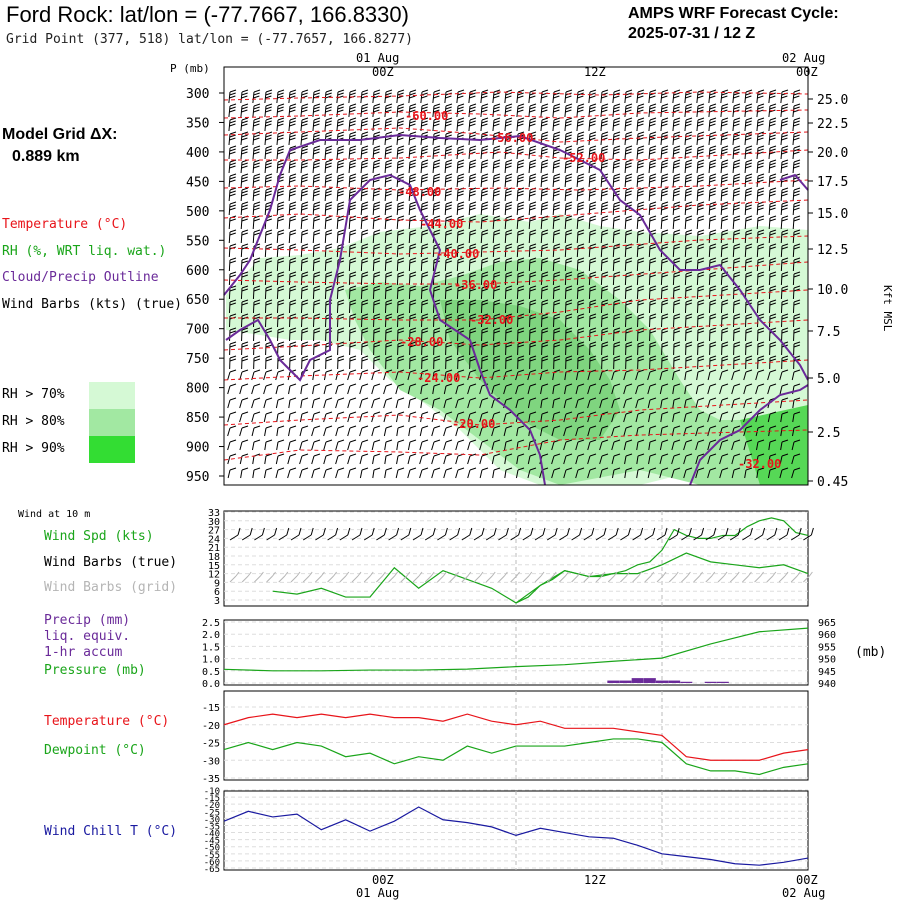 This screenshot has height=900, width=900. What do you see at coordinates (212, 856) in the screenshot?
I see `windchill-tick-9: -55` at bounding box center [212, 856].